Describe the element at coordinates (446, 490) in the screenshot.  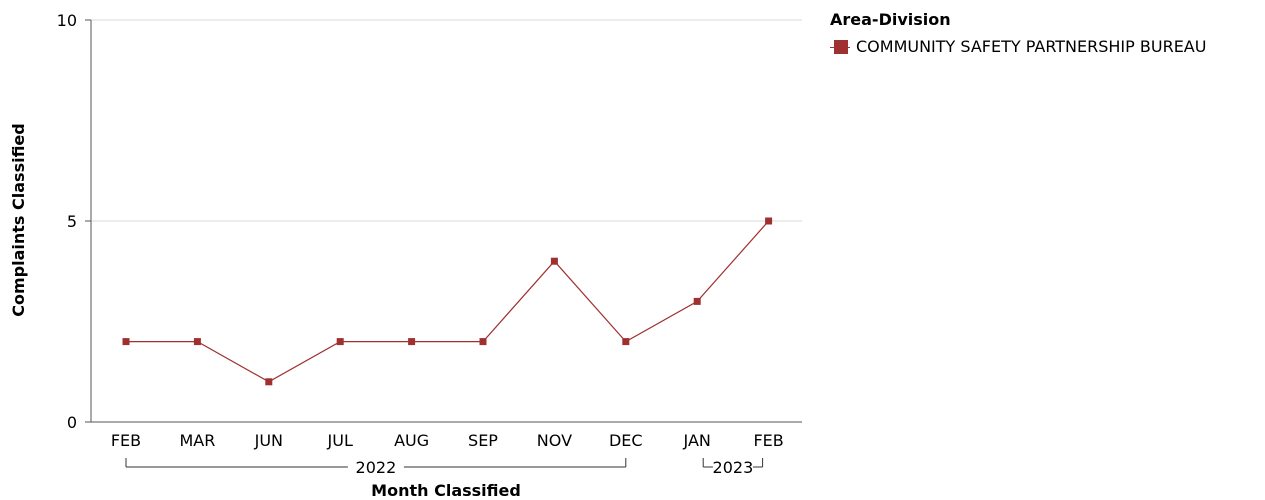
I see `x-axis-label: Month Classified` at that location.